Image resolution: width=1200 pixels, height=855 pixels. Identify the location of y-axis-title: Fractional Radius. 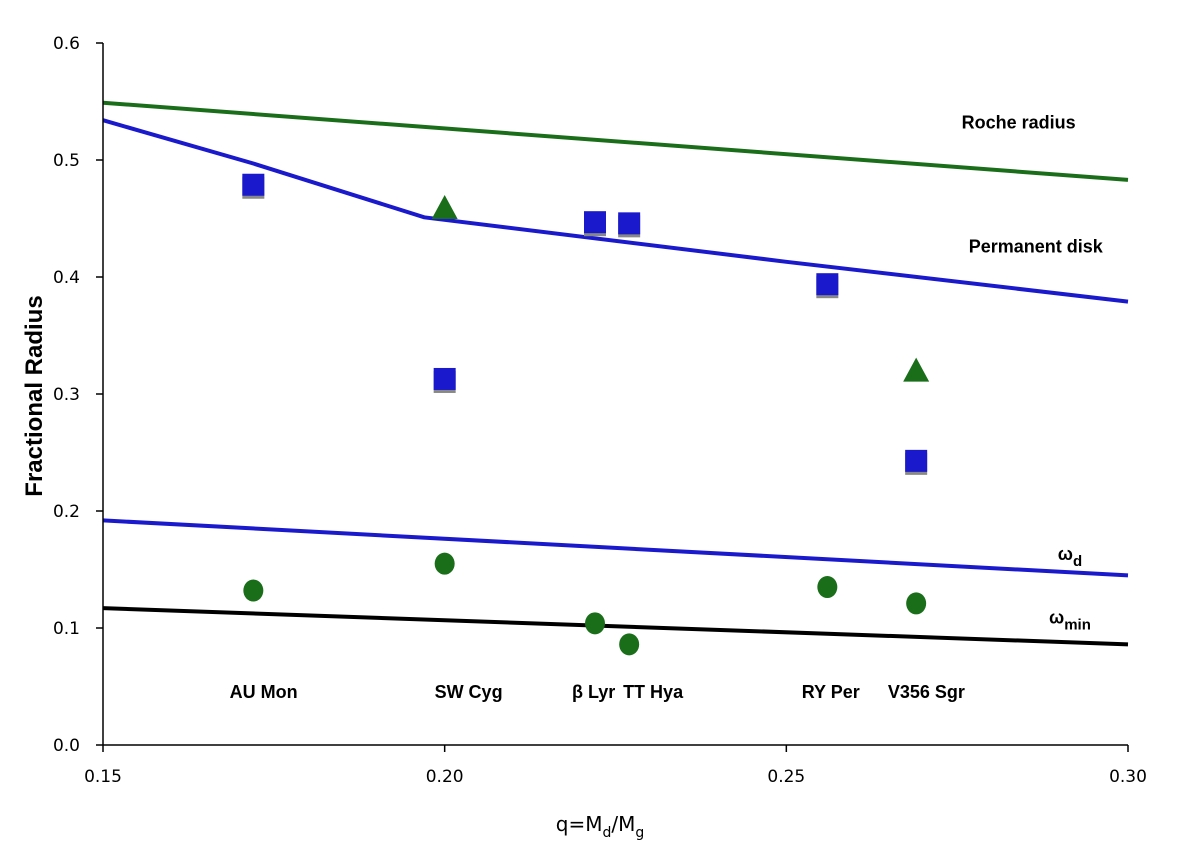
(34, 395).